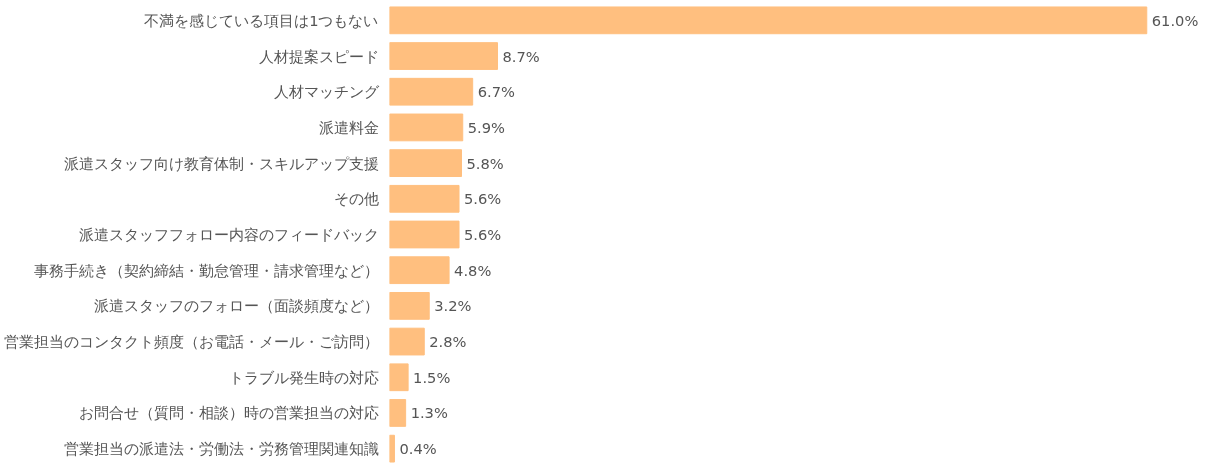  What do you see at coordinates (448, 342) in the screenshot?
I see `data-label: 2.8%` at bounding box center [448, 342].